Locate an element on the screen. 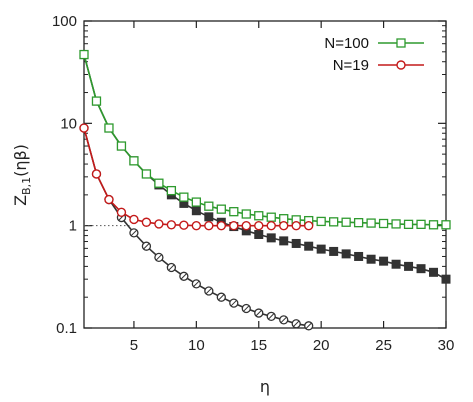 This screenshot has height=402, width=473. x-tick-label: 15 is located at coordinates (258, 345).